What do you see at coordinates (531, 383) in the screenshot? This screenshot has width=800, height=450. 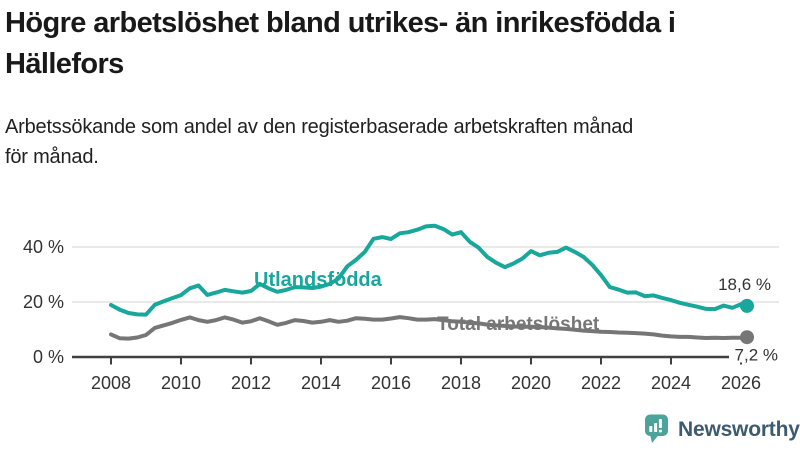 I see `x-tick-label-2020: 2020` at bounding box center [531, 383].